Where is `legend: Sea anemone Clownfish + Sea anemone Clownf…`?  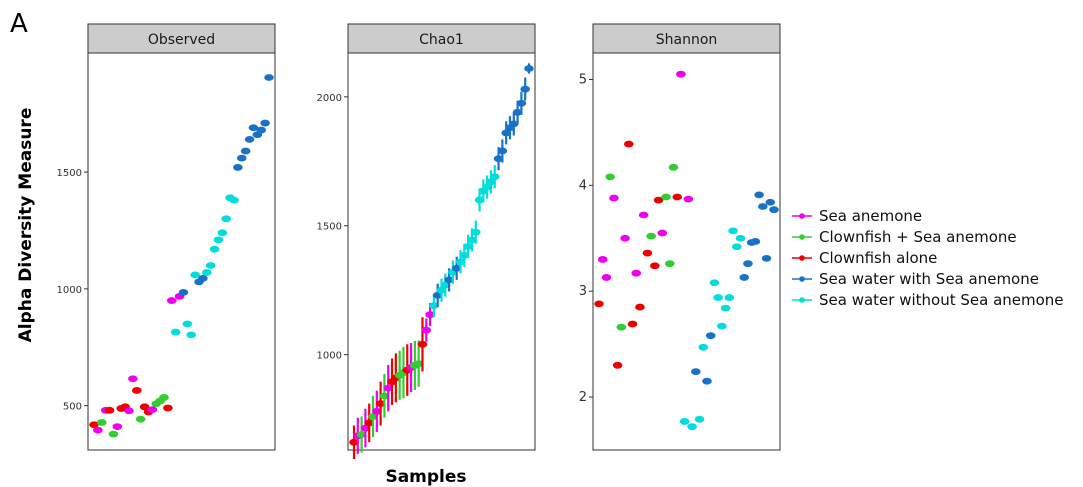 legend: Sea anemone Clownfish + Sea anemone Clownf… is located at coordinates (928, 258).